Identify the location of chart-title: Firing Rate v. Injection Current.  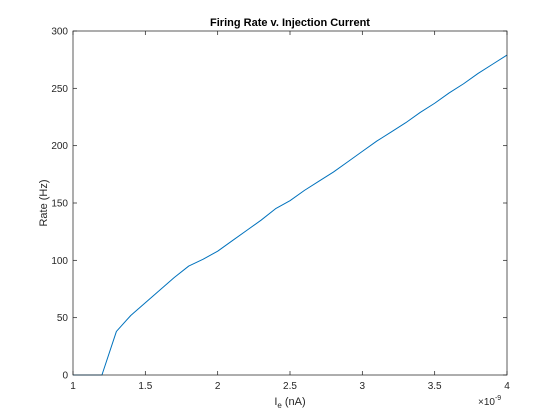
(290, 23).